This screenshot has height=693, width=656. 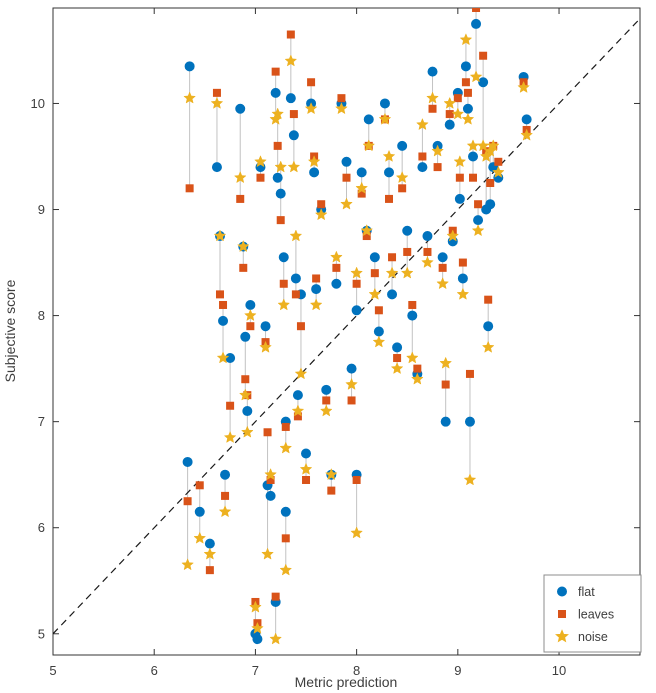 I want to click on x-tick-label: 9, so click(x=457, y=670).